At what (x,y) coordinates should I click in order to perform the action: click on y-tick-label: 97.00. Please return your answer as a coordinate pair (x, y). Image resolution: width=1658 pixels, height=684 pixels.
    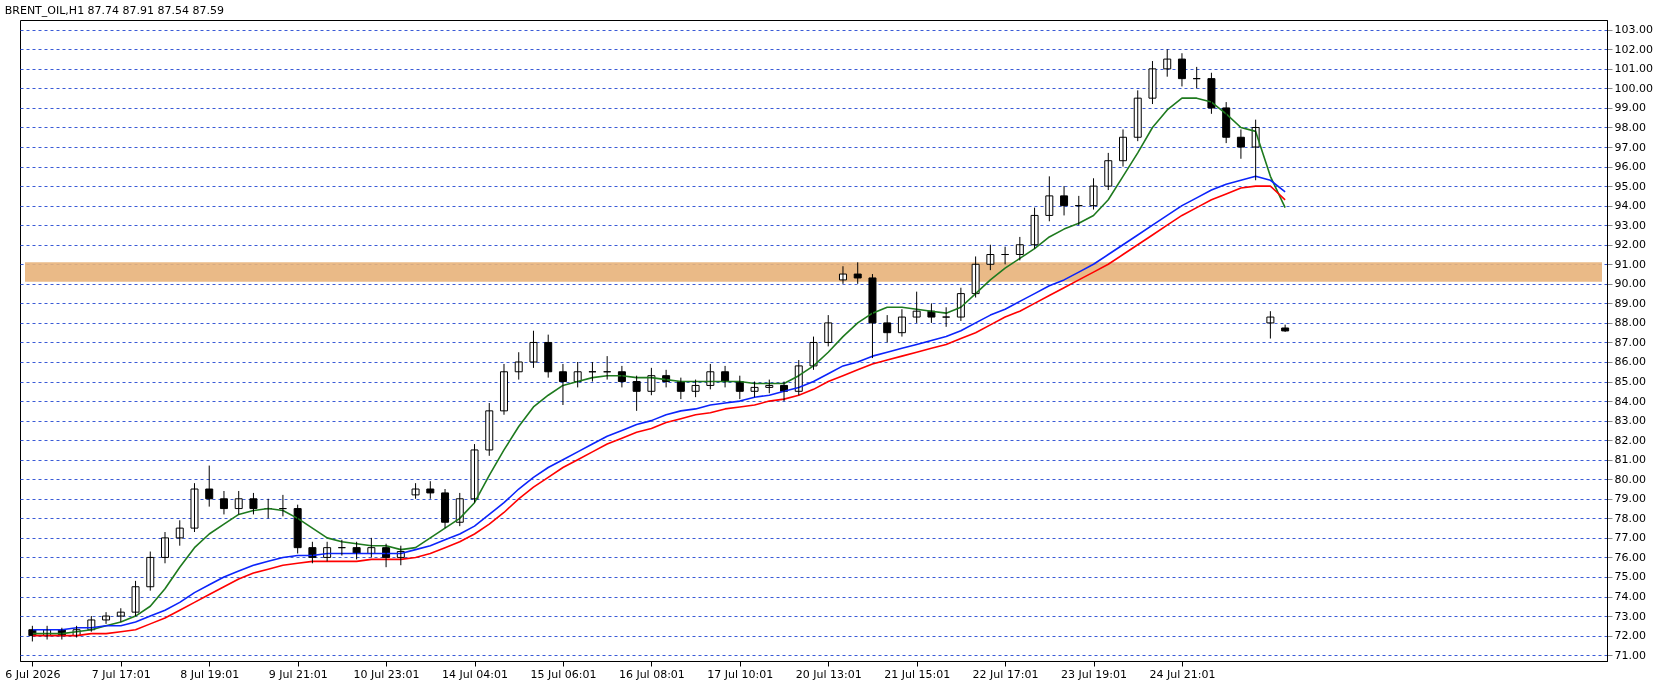
    Looking at the image, I should click on (1630, 147).